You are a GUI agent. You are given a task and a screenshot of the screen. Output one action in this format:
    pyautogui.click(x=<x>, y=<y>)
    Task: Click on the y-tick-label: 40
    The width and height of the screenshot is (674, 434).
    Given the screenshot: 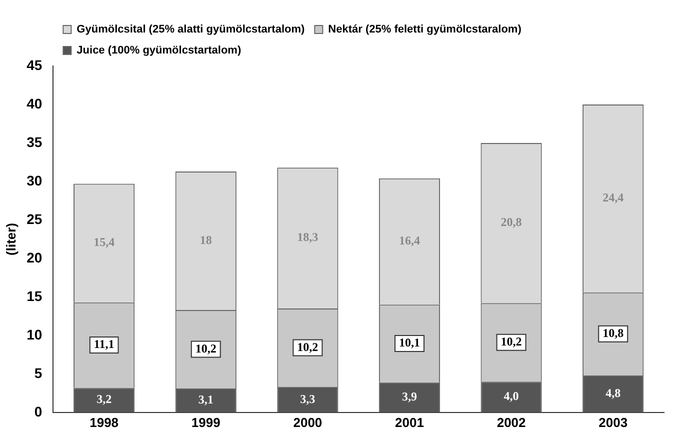 What is the action you would take?
    pyautogui.click(x=34, y=103)
    